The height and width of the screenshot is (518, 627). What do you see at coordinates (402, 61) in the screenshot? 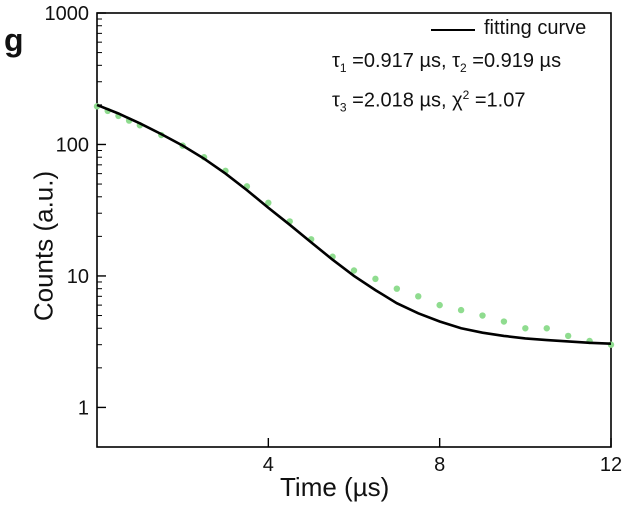
I see `tau1-value: 0.917 µs` at bounding box center [402, 61].